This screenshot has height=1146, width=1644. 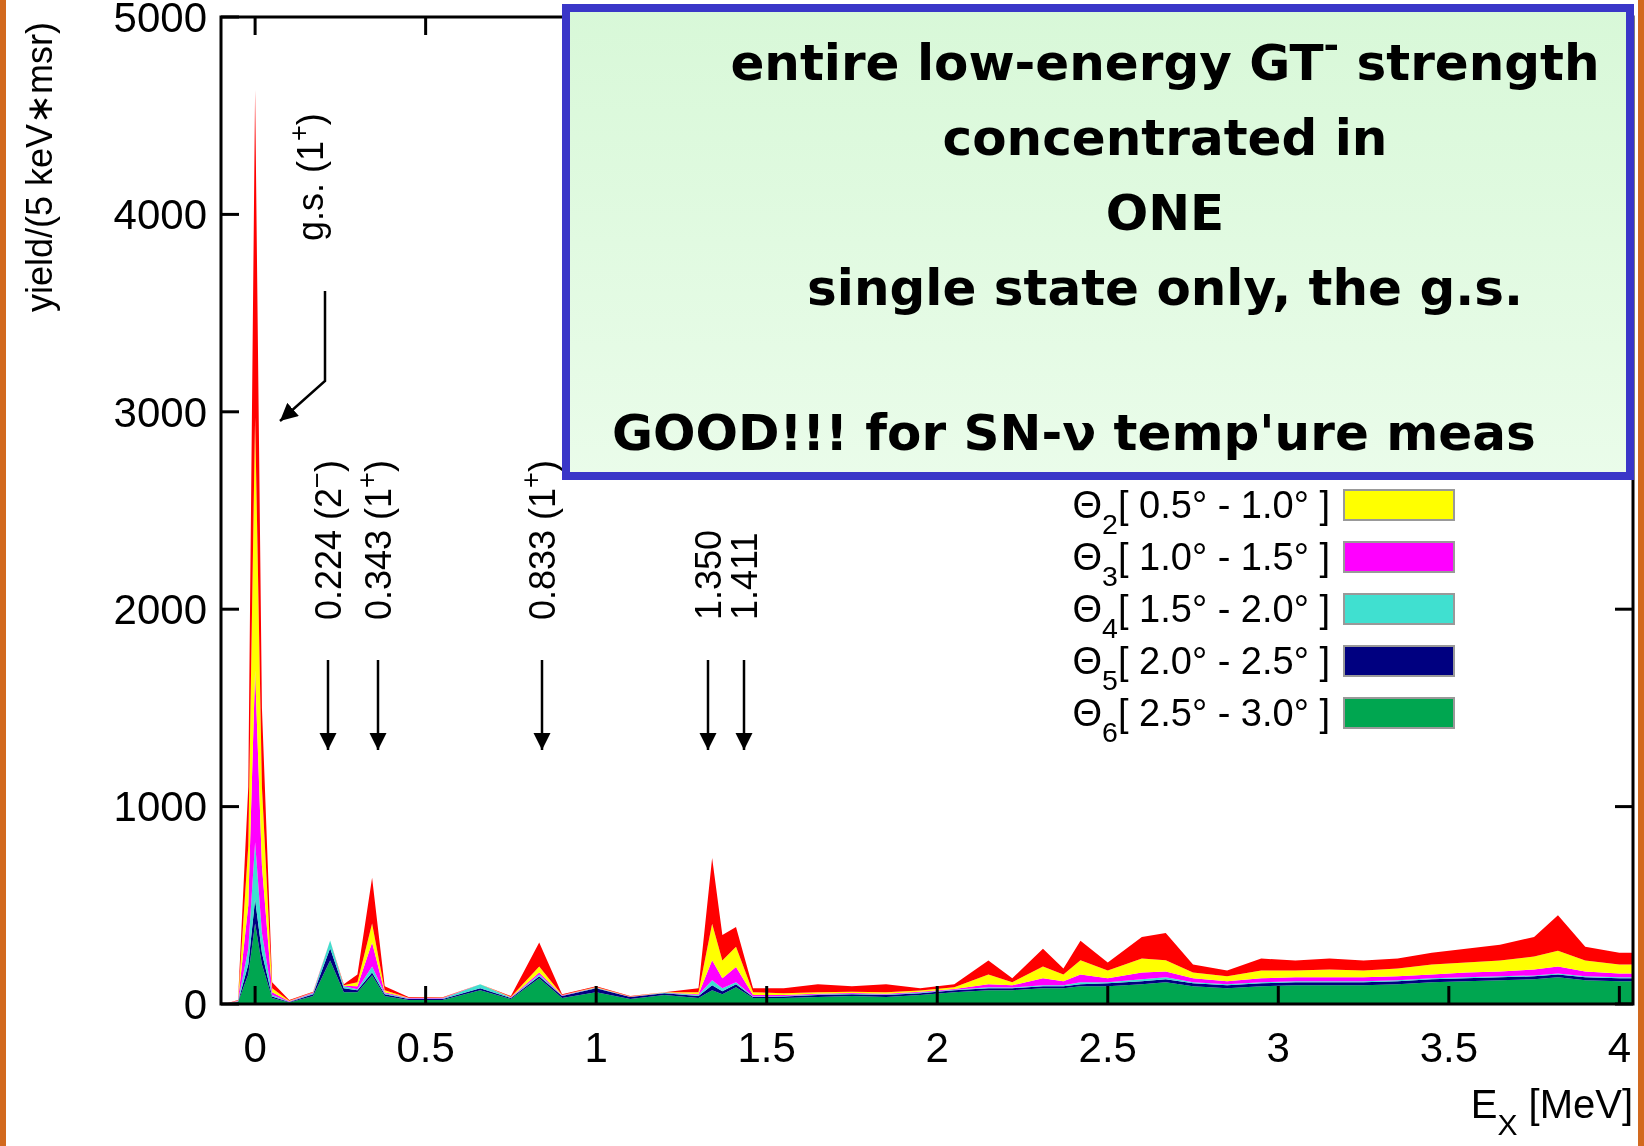 What do you see at coordinates (1619, 1047) in the screenshot?
I see `x-tick-label: 4` at bounding box center [1619, 1047].